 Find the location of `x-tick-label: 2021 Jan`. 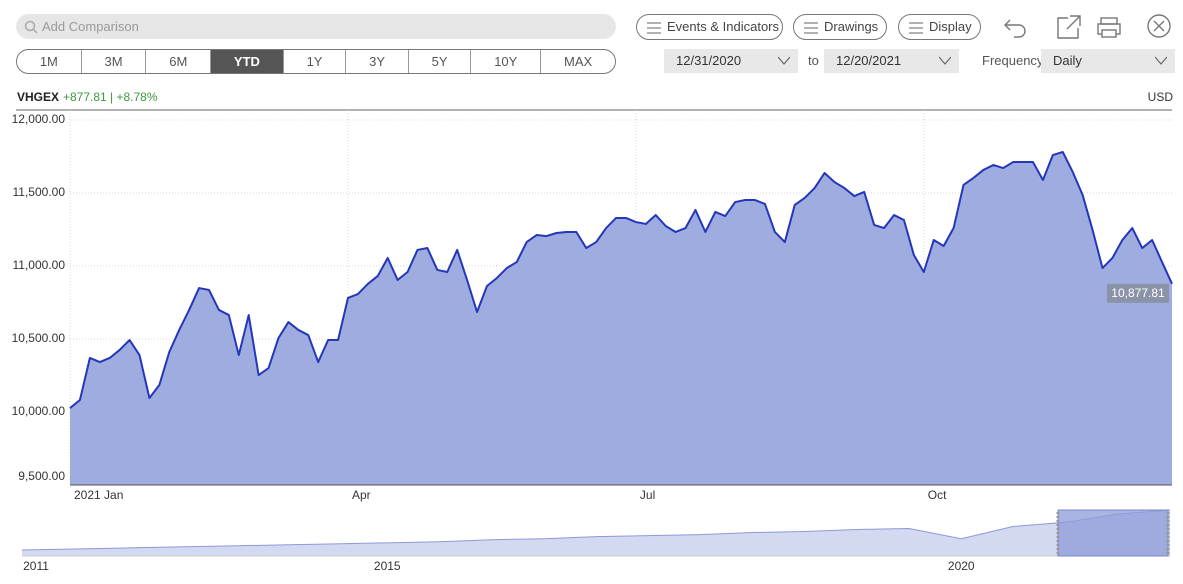

x-tick-label: 2021 Jan is located at coordinates (98, 495).